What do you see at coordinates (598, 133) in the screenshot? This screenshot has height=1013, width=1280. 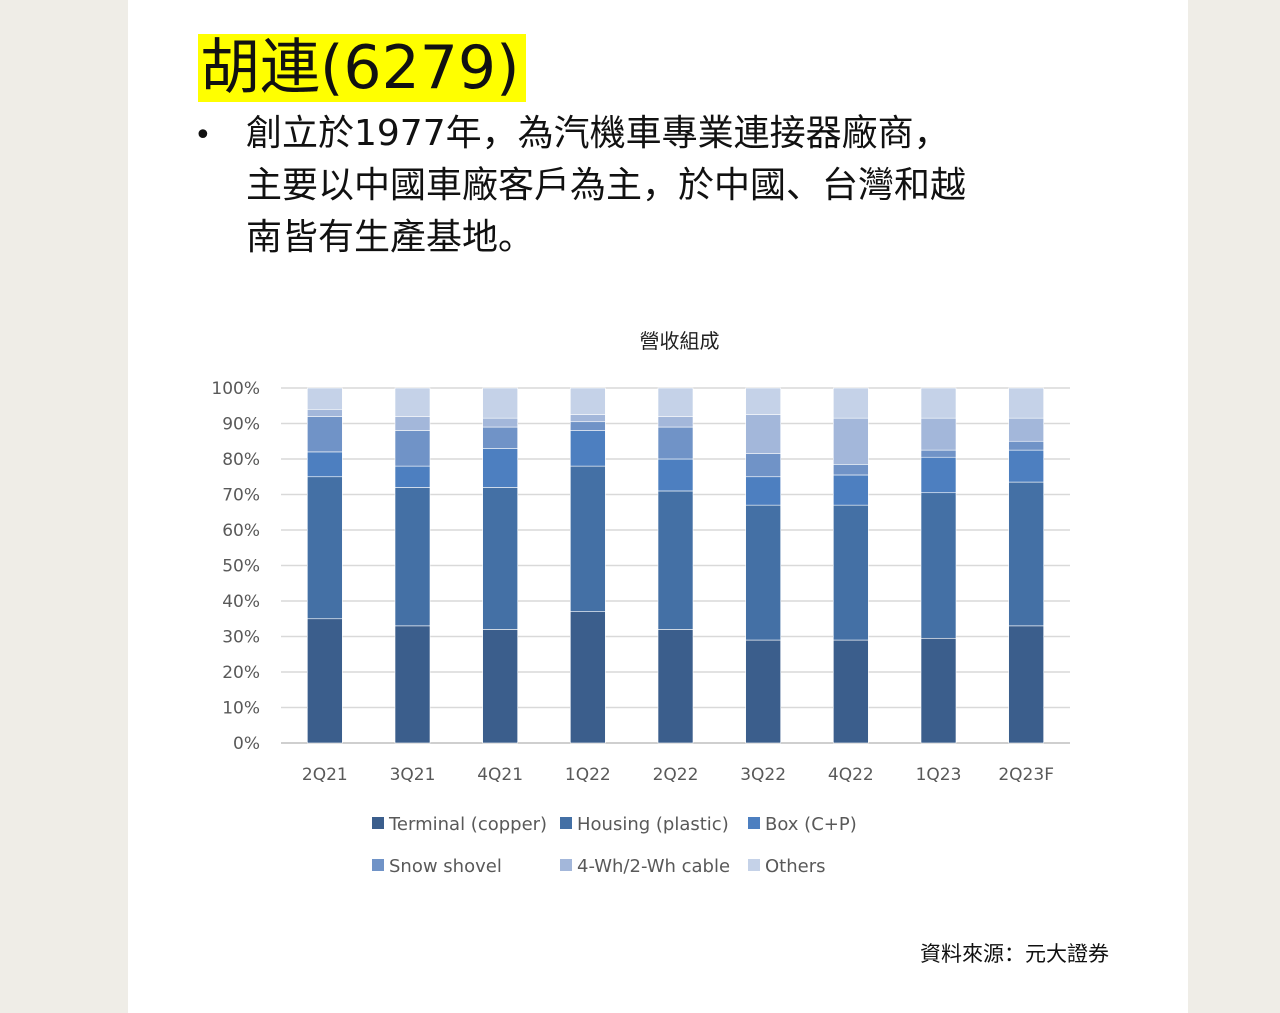 I see `bullet-line: 創立於1977年，為汽機車專業連接器廠商，` at bounding box center [598, 133].